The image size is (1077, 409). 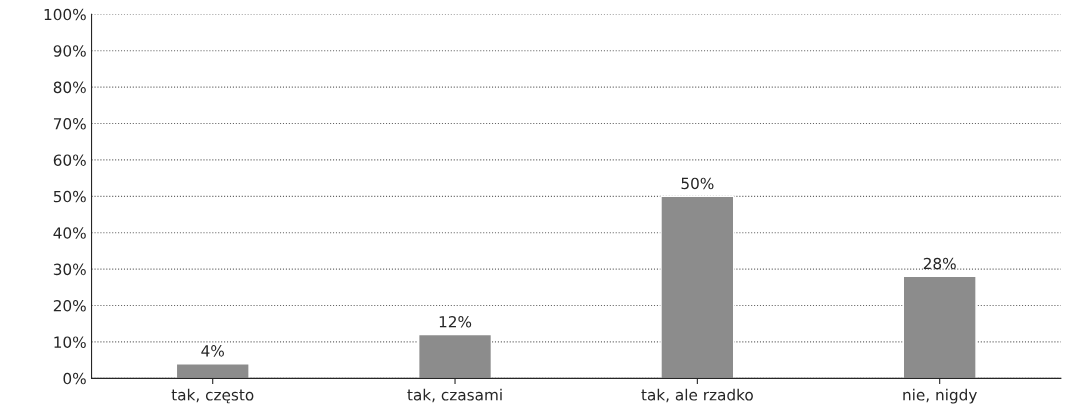 I want to click on x-tick-label: tak, czasami, so click(x=454, y=395).